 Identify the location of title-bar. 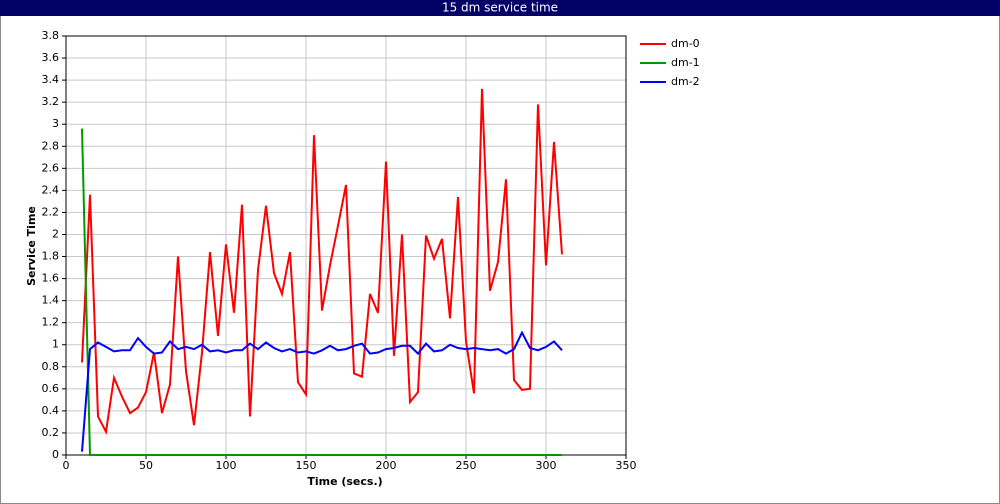
(500, 8).